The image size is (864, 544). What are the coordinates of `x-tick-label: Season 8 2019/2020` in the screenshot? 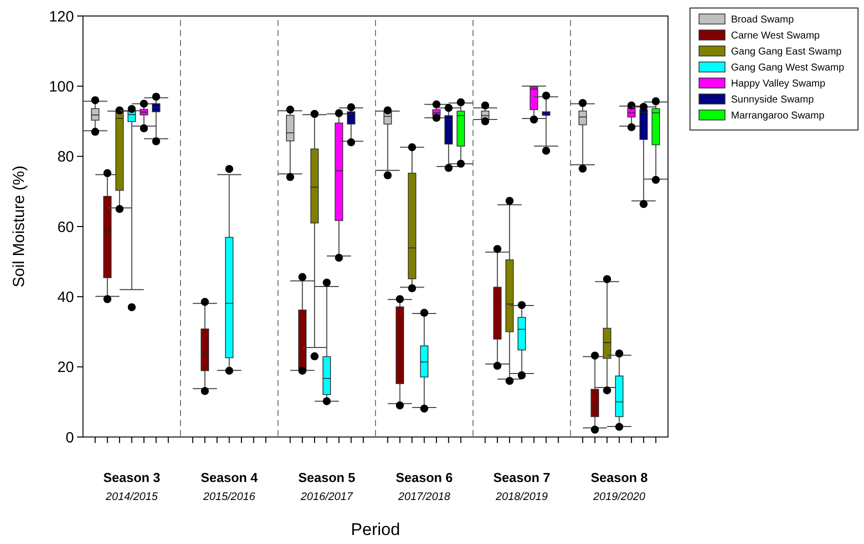 It's located at (619, 486).